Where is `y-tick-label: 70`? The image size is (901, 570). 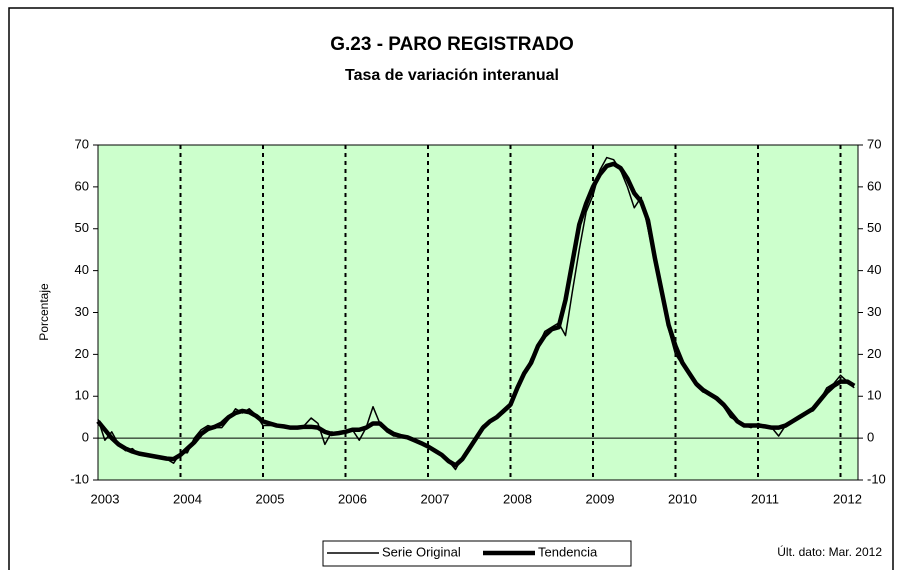
y-tick-label: 70 is located at coordinates (82, 143).